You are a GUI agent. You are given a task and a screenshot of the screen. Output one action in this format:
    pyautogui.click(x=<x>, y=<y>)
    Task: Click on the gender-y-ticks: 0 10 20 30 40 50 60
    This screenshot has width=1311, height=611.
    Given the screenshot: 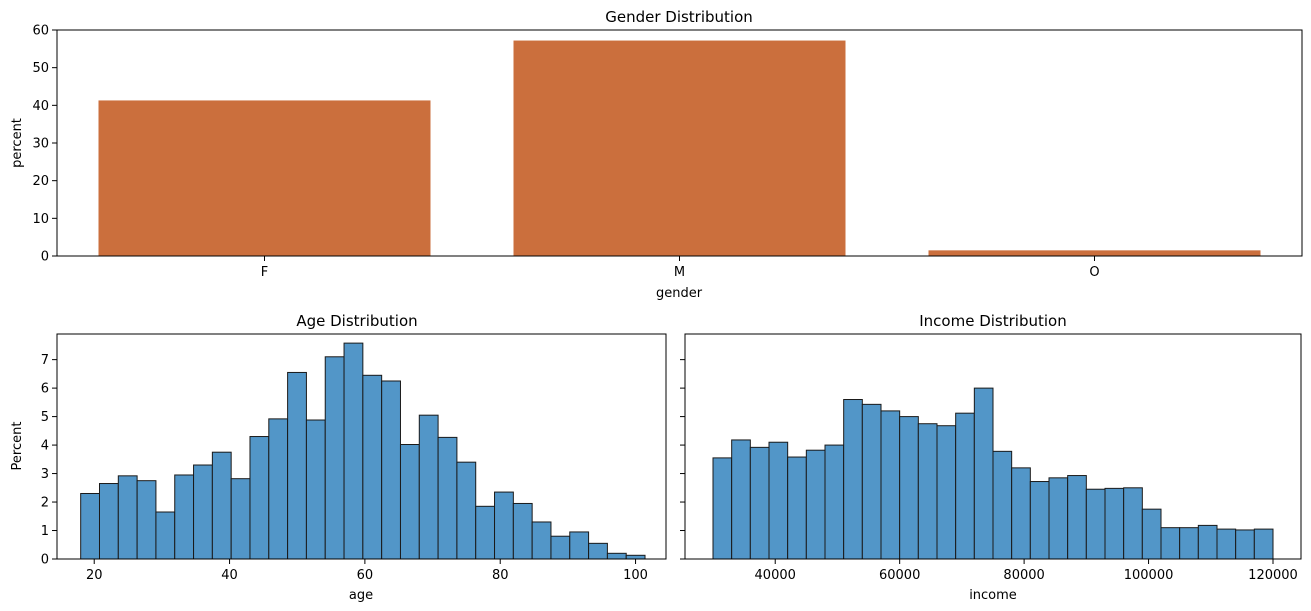 What is the action you would take?
    pyautogui.click(x=44, y=144)
    